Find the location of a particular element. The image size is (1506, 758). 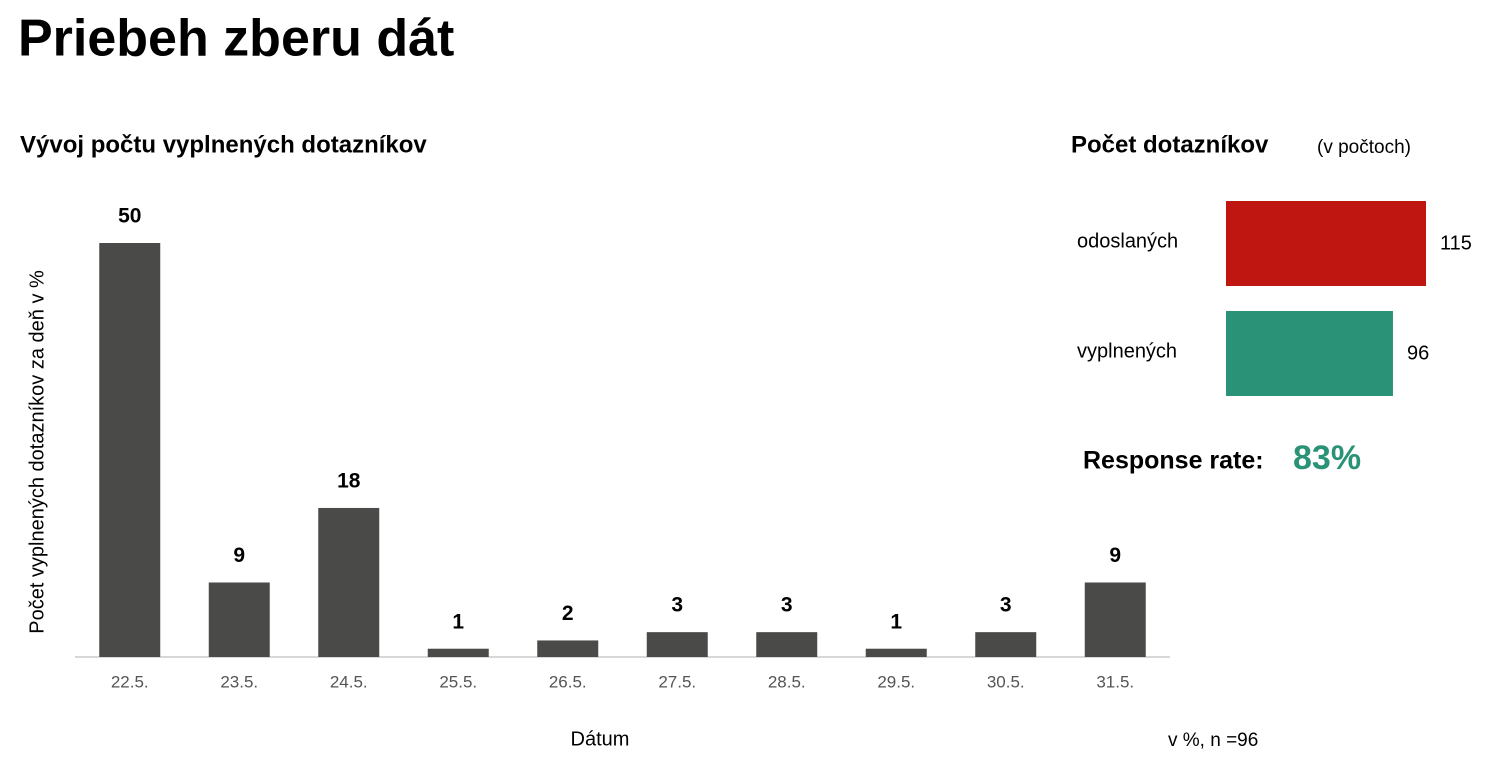

chart-title: Vývoj počtu vyplnených dotazníkov is located at coordinates (223, 144).